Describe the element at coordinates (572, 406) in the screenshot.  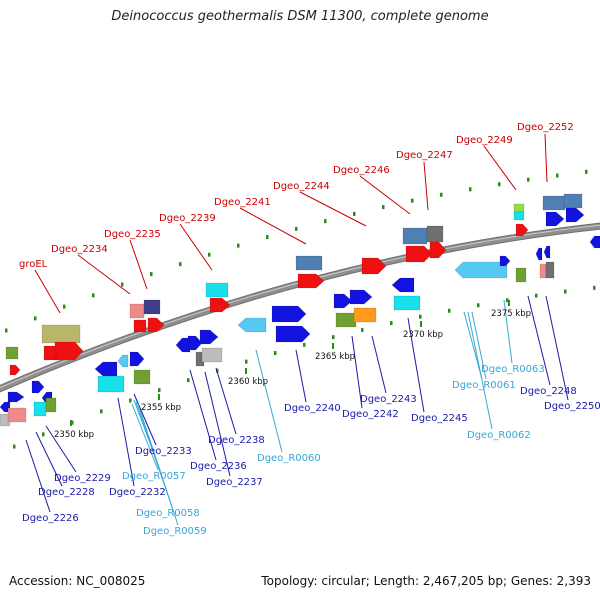
I see `gene-label-dgeo-2250: Dgeo_2250` at that location.